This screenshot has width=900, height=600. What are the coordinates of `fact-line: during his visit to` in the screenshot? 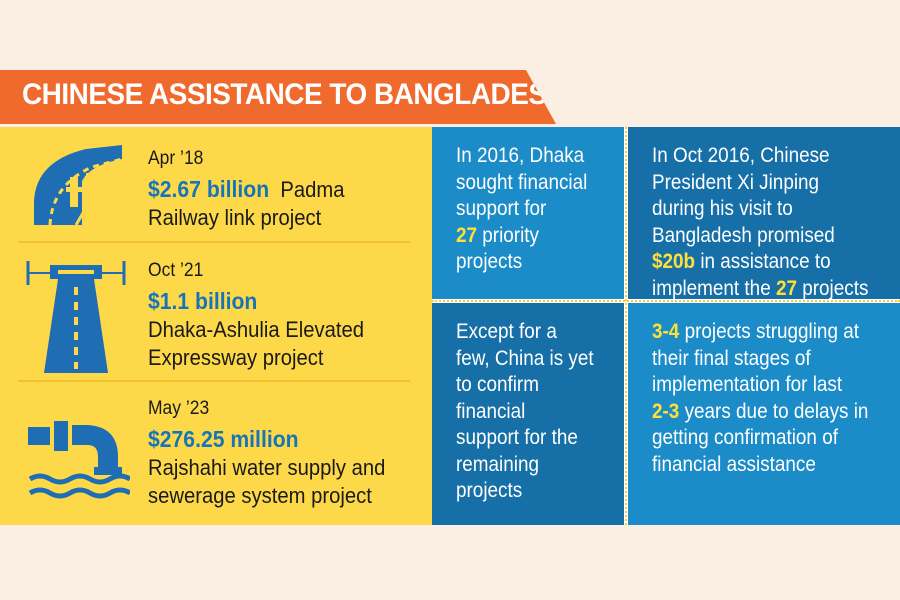 It's located at (722, 208).